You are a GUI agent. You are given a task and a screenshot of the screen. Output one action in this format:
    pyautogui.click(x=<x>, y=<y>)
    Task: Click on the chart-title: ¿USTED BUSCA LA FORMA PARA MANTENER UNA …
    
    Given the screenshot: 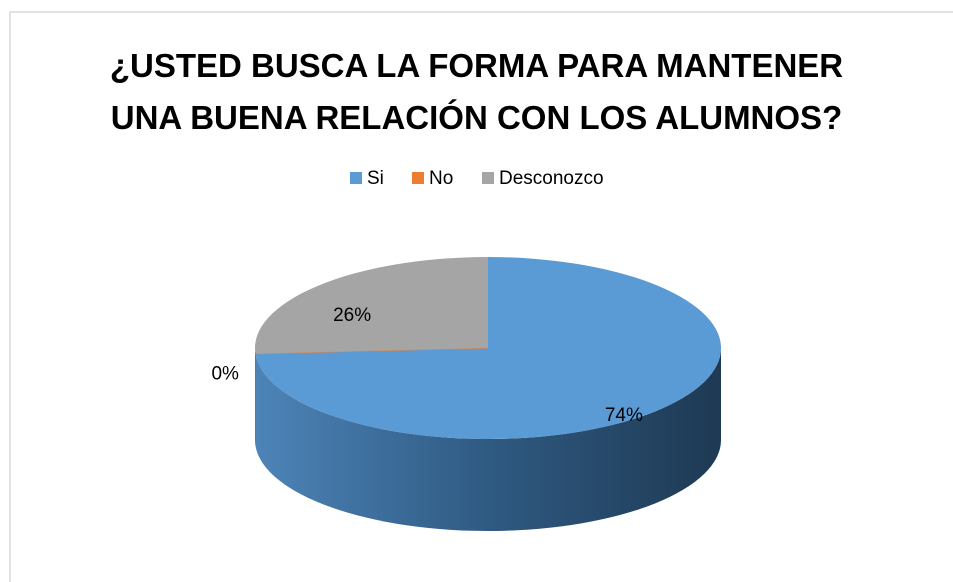 What is the action you would take?
    pyautogui.click(x=476, y=91)
    